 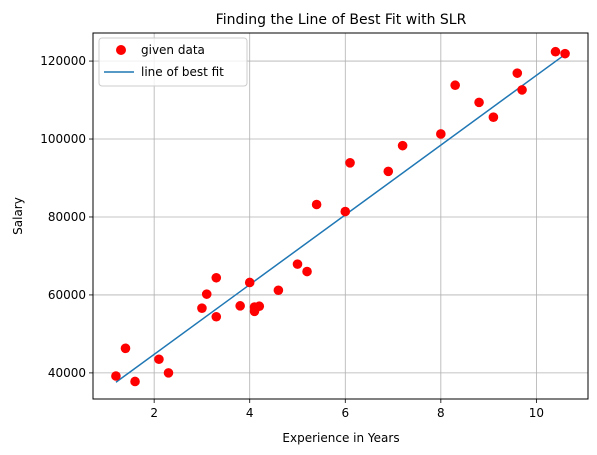 I want to click on legend-label-best-fit: line of best fit, so click(x=182, y=72).